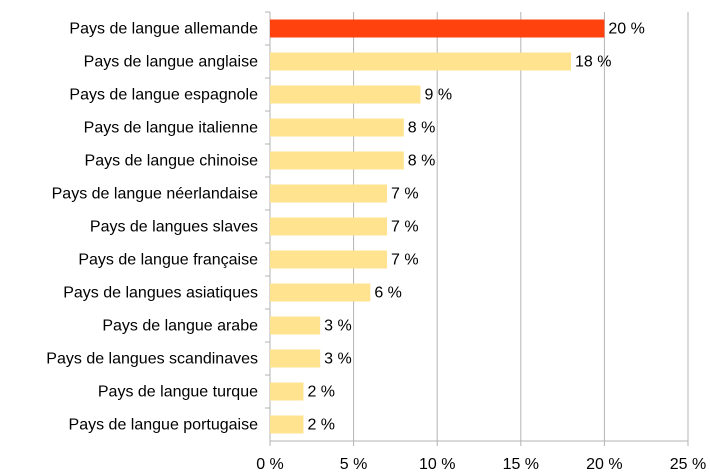 The image size is (710, 473). I want to click on x-tick-label: 15 %, so click(521, 464).